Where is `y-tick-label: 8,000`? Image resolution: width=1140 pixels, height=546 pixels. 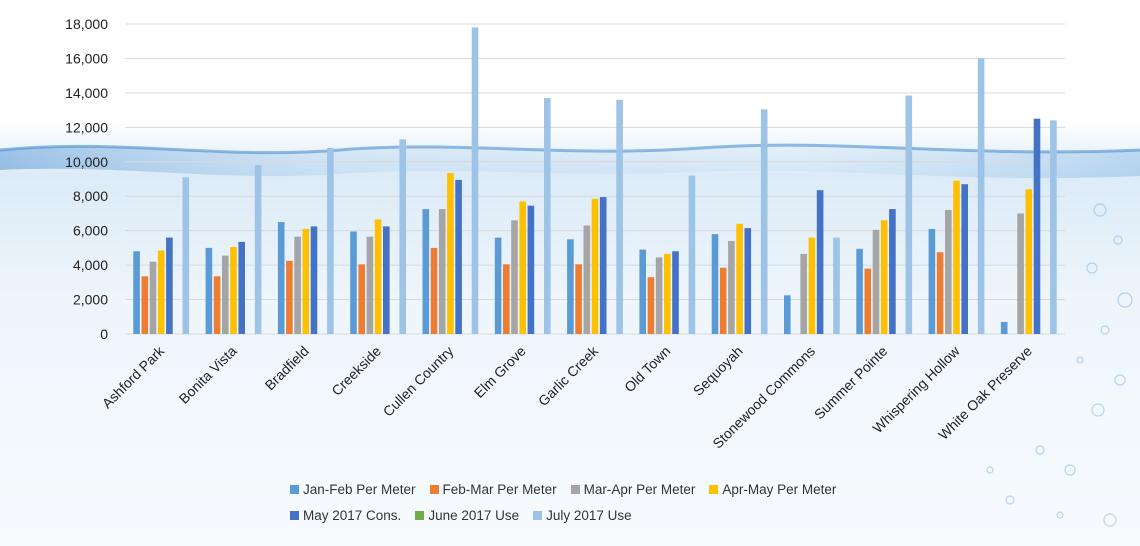
y-tick-label: 8,000 is located at coordinates (90, 196).